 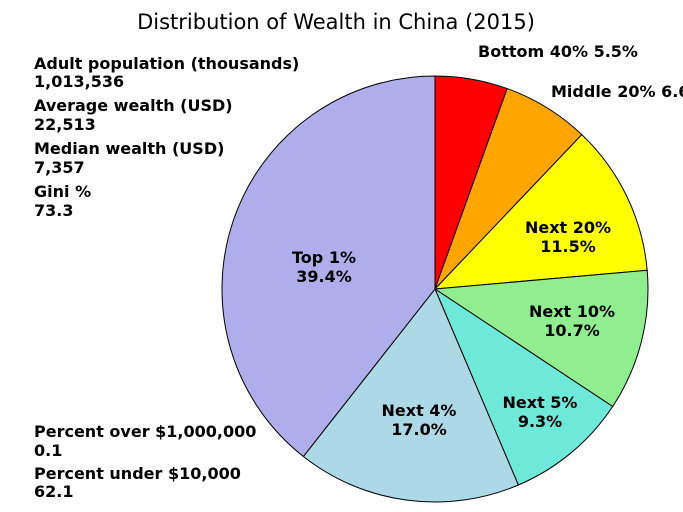 I want to click on slice-label-value: 39.4%, so click(x=324, y=276).